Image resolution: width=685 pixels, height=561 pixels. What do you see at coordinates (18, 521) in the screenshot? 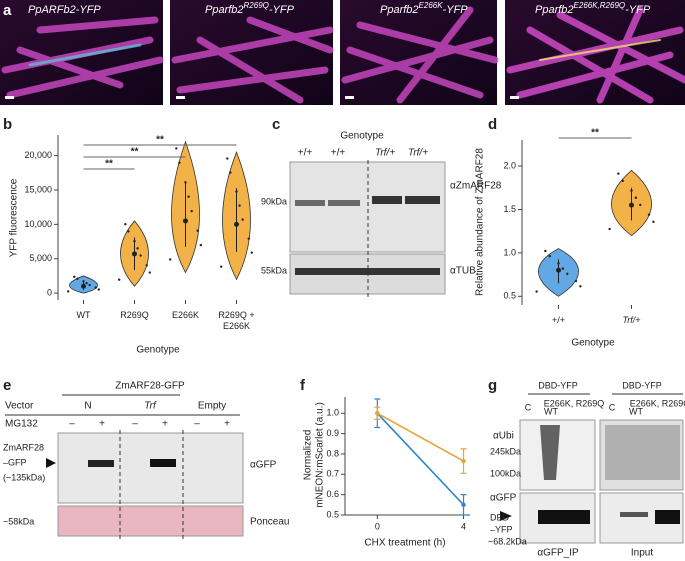
I see `marker-label: ~58kDa` at bounding box center [18, 521].